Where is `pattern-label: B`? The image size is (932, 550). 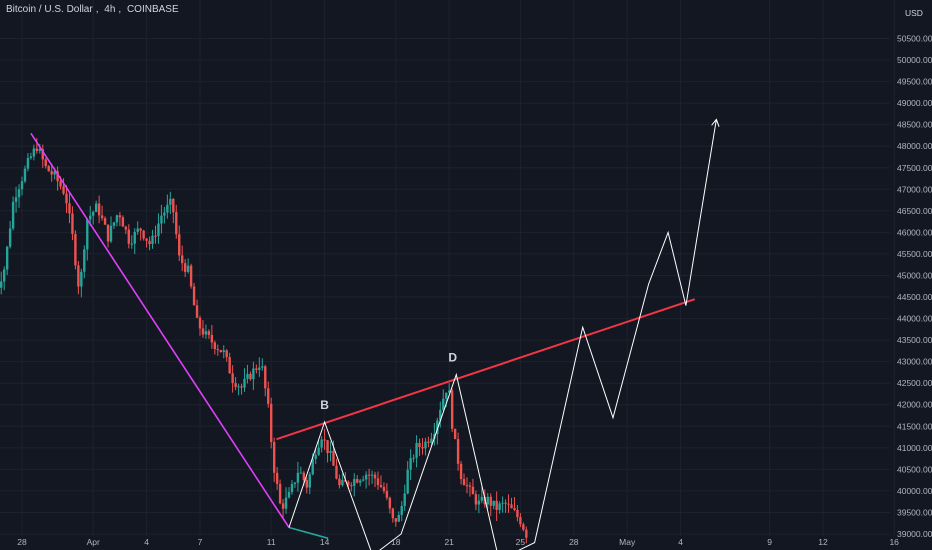
pattern-label: B is located at coordinates (324, 405).